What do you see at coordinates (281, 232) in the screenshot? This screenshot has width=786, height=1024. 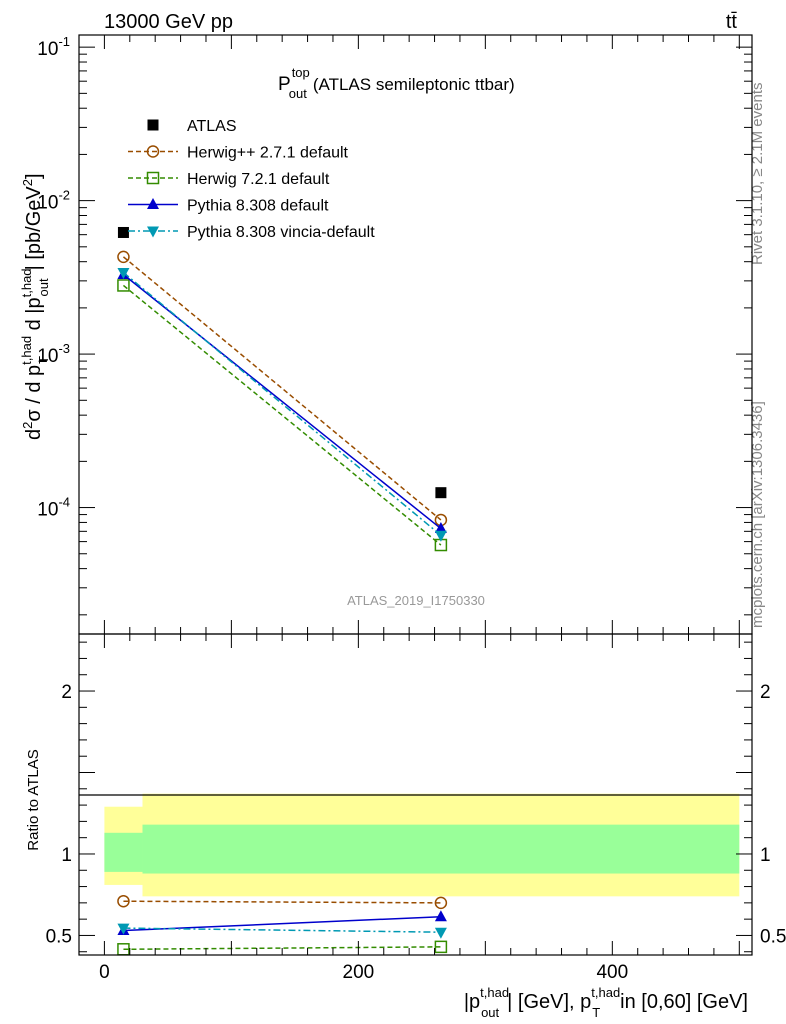 I see `legend-label-pythia-8-308-vincia-default: Pythia 8.308 vincia-default` at bounding box center [281, 232].